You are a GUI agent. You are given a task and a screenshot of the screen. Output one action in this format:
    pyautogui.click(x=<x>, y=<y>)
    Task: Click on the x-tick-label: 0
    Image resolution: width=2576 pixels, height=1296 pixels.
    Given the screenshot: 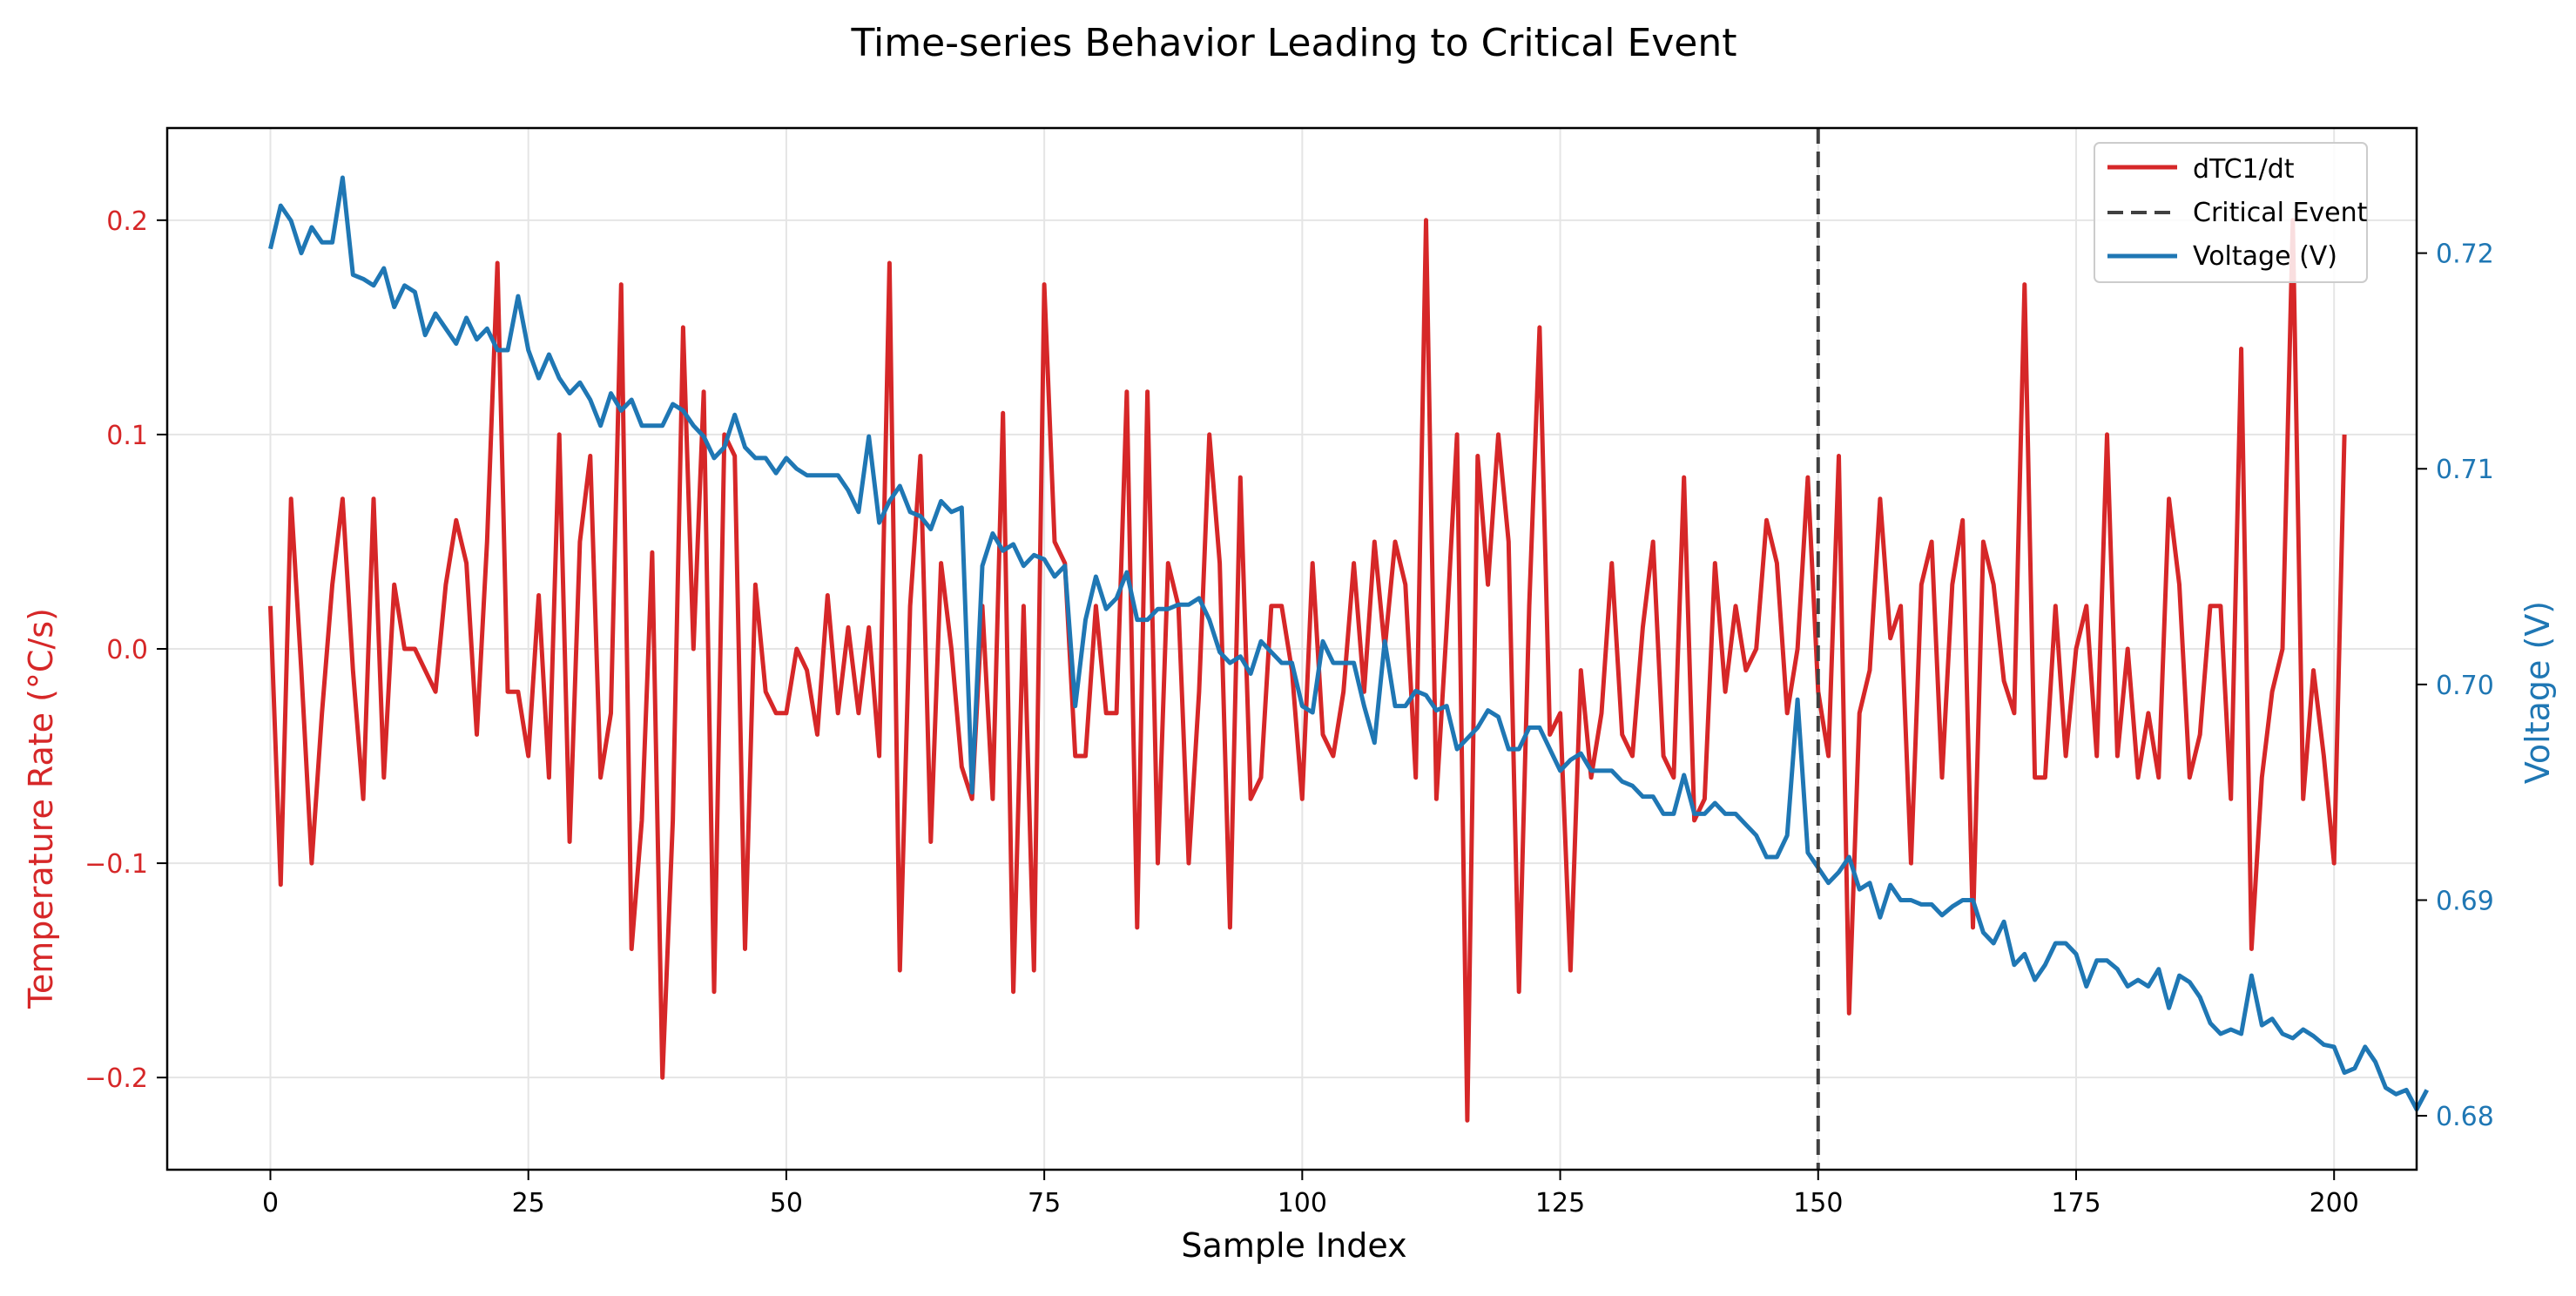 What is the action you would take?
    pyautogui.click(x=270, y=1203)
    